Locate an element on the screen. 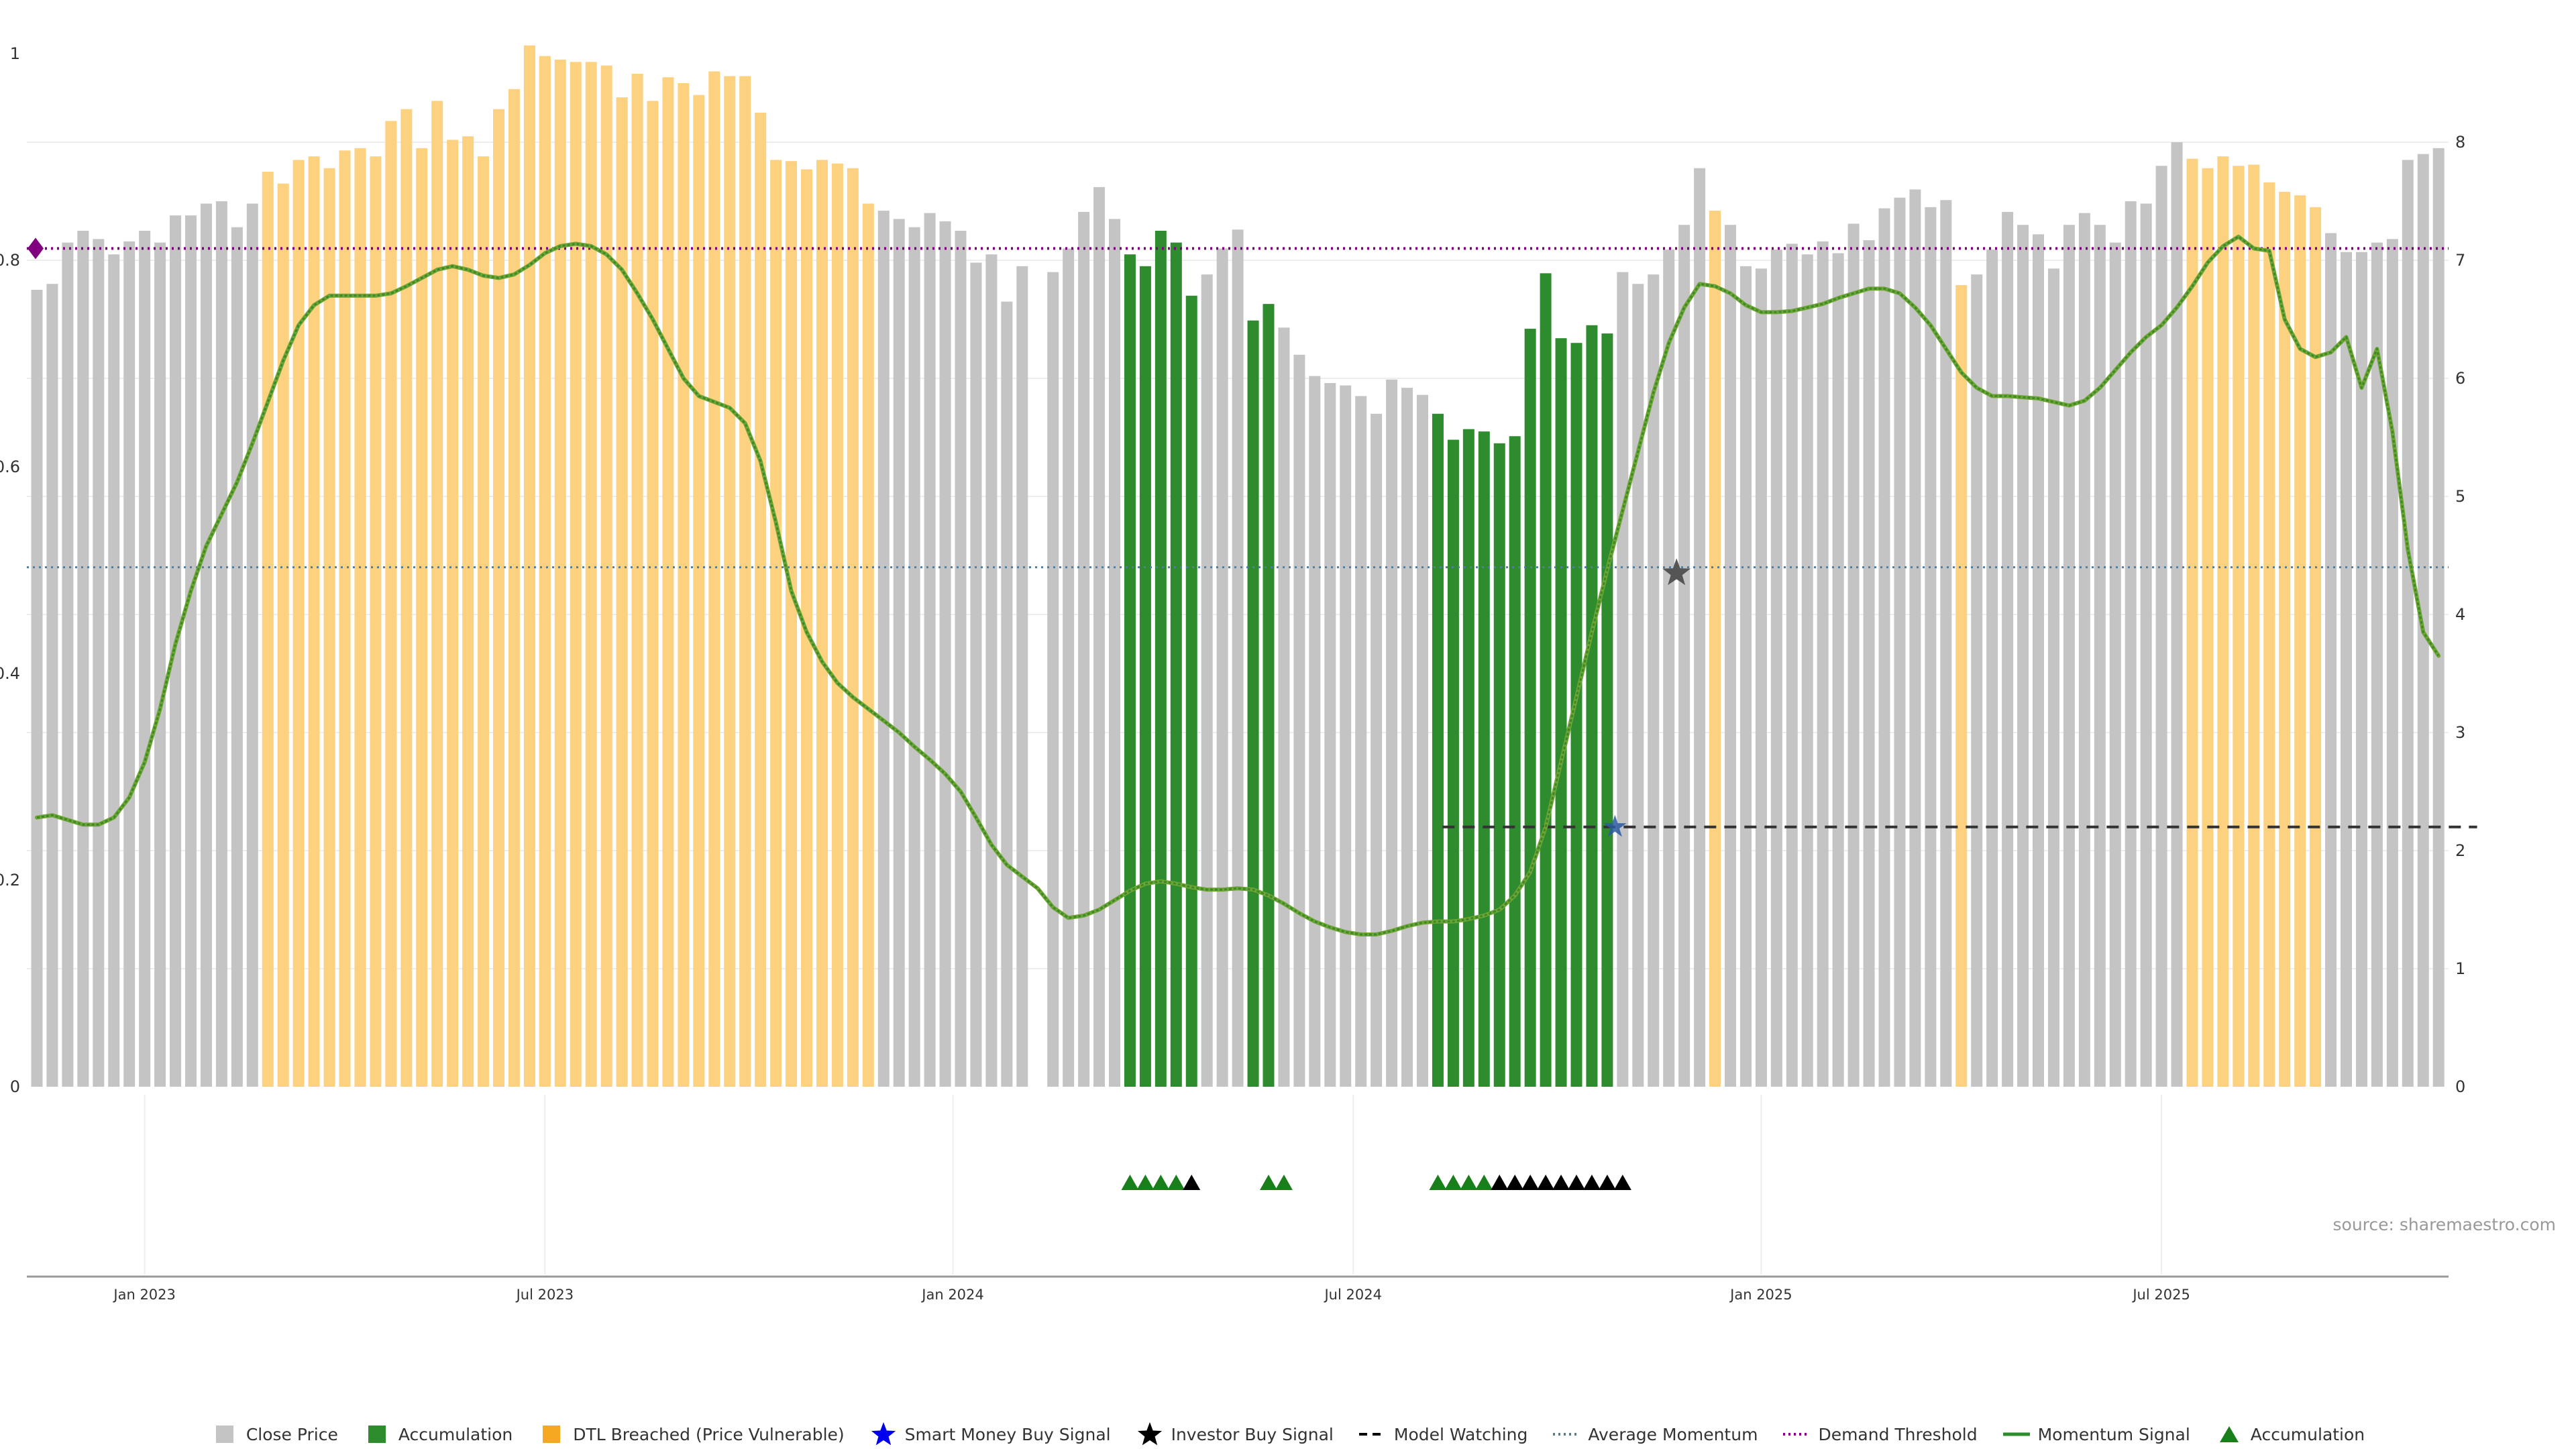 The image size is (2576, 1451). legend-label: Average Momentum is located at coordinates (1673, 1434).